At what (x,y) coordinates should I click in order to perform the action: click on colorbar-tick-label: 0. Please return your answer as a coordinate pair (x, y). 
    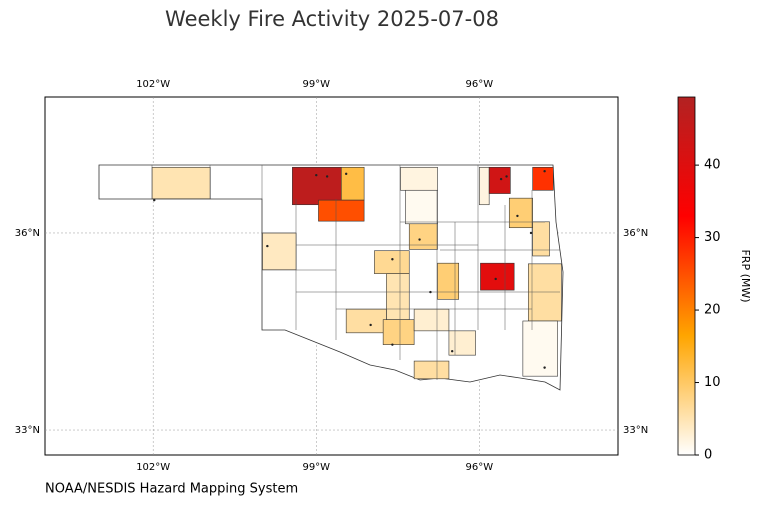
    Looking at the image, I should click on (708, 455).